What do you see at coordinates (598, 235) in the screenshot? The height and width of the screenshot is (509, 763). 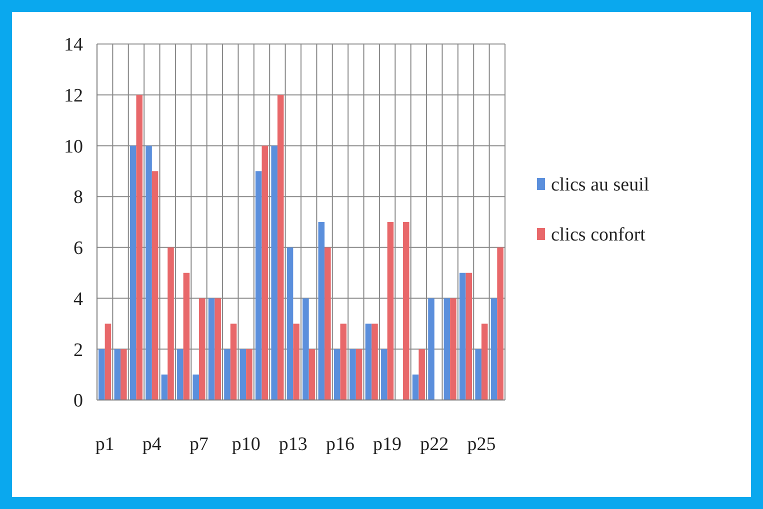 I see `legend-label: clics confort` at bounding box center [598, 235].